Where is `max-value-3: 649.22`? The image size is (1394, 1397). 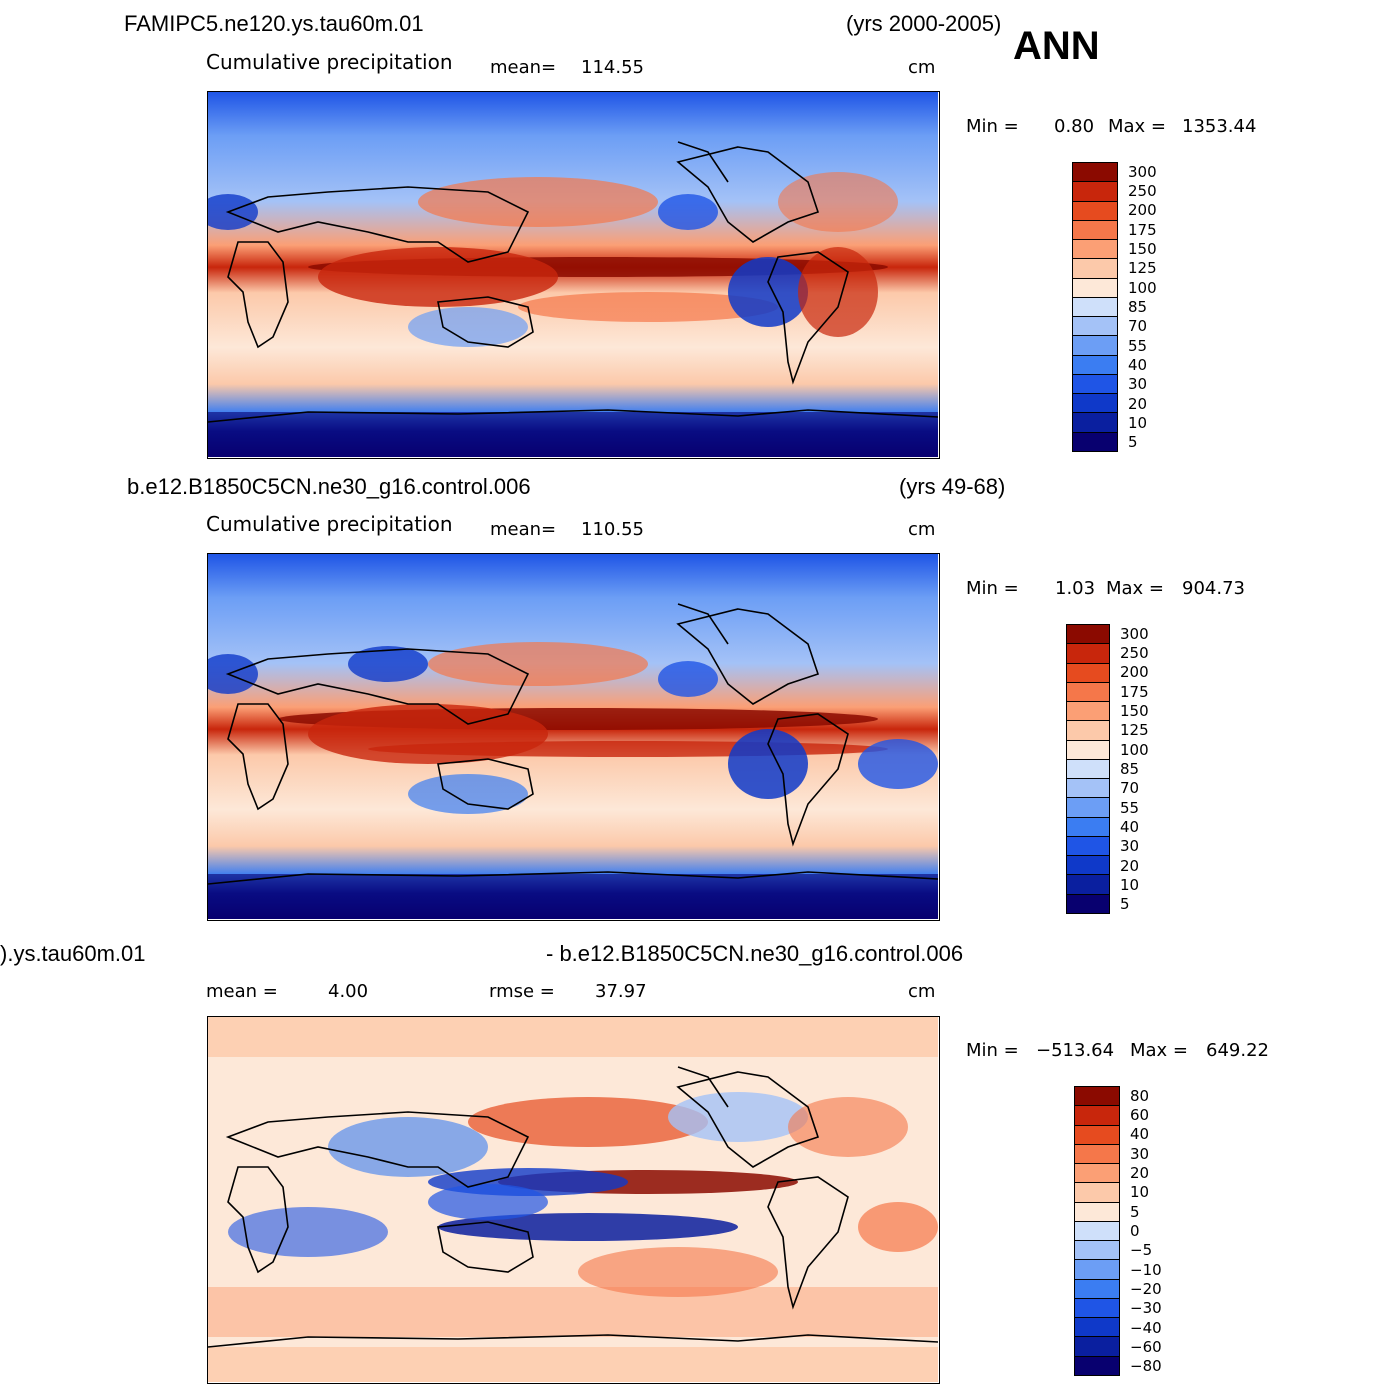
max-value-3: 649.22 is located at coordinates (1237, 1050).